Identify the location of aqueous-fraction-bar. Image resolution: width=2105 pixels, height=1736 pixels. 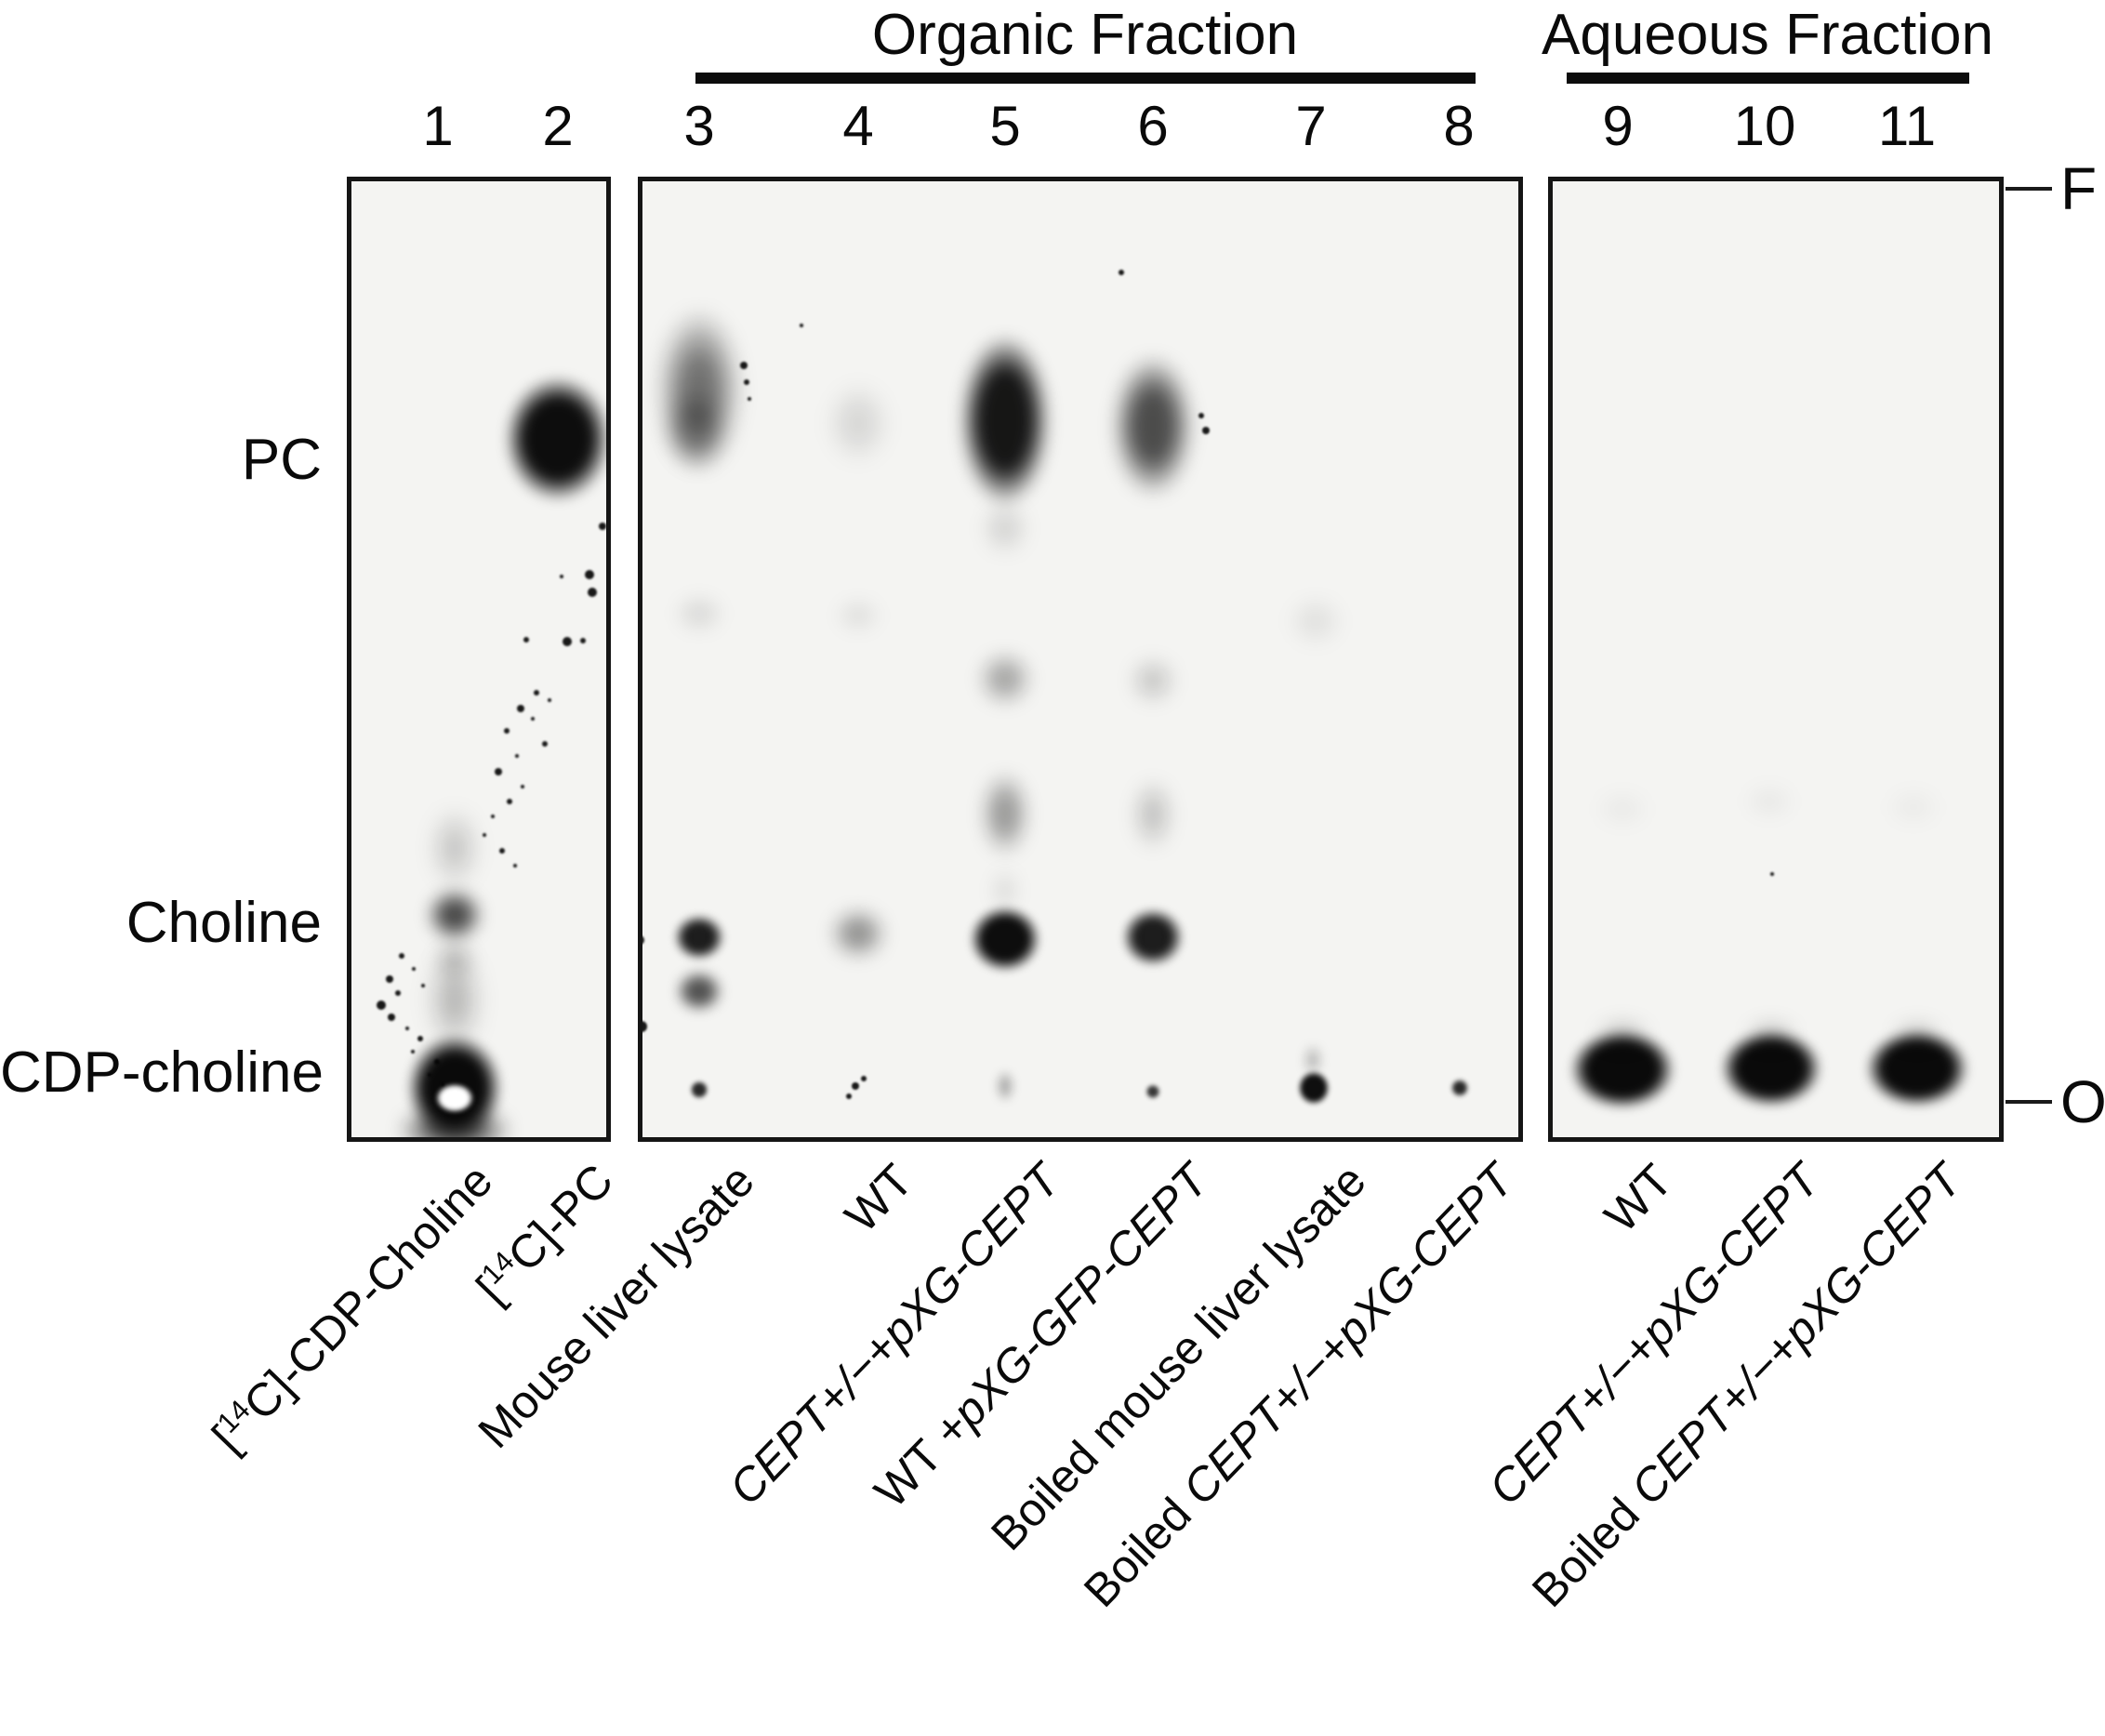
(1768, 78).